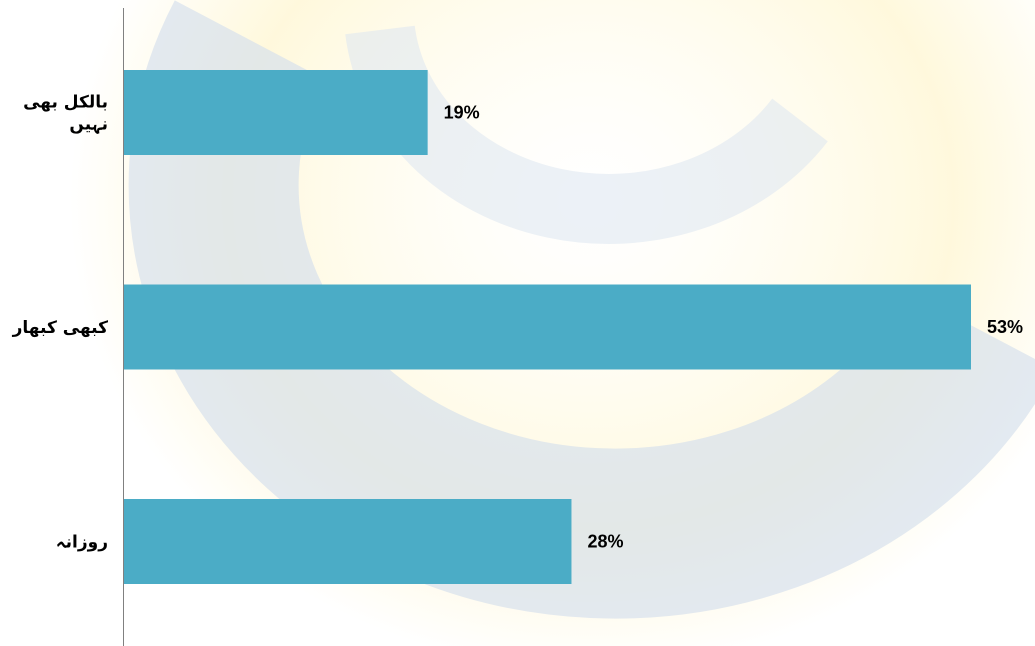  I want to click on category-label-0-line-1: نہیں, so click(88, 125).